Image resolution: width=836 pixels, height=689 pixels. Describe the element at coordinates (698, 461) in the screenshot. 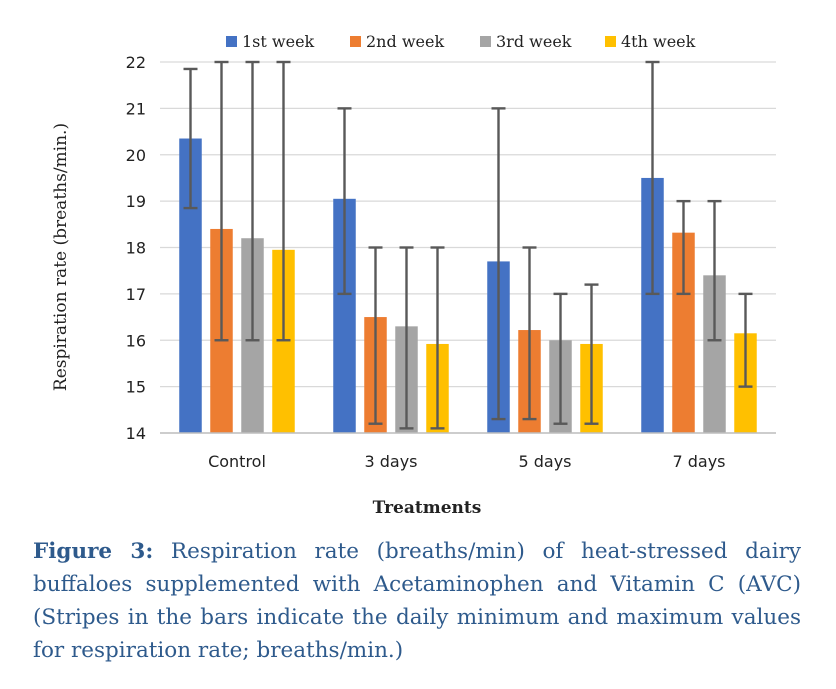

I see `x-tick-label: 7 days` at that location.